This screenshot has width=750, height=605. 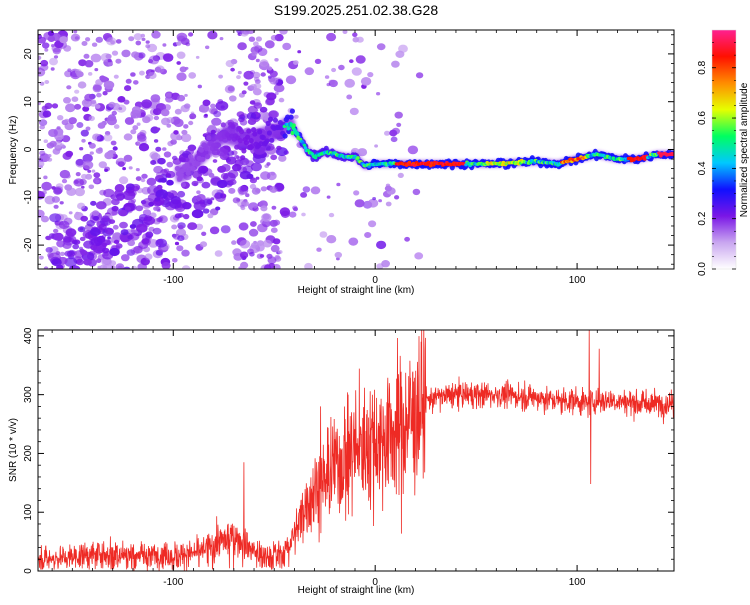 I want to click on chart-title: S199.2025.251.02.38.G28, so click(x=356, y=10).